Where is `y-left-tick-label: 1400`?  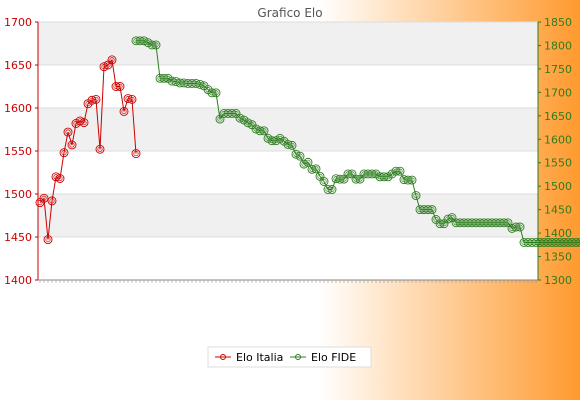
y-left-tick-label: 1400 is located at coordinates (18, 280).